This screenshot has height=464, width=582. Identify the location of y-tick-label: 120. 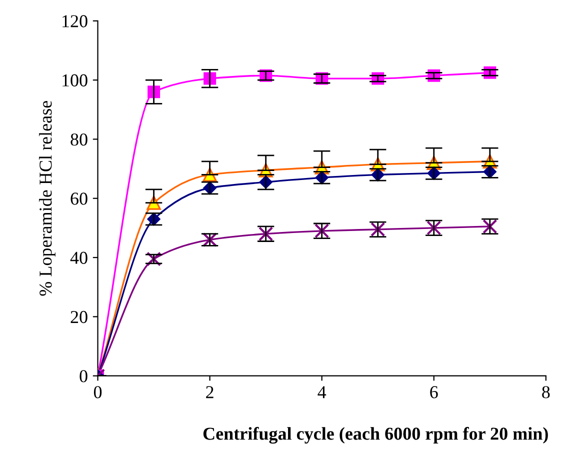
(75, 21).